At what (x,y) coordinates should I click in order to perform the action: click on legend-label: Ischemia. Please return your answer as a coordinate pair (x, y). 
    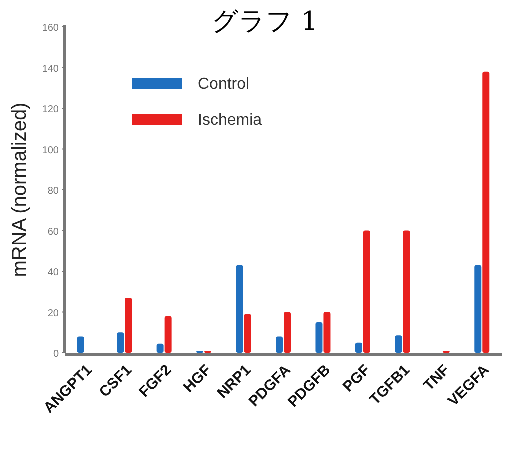
    Looking at the image, I should click on (230, 120).